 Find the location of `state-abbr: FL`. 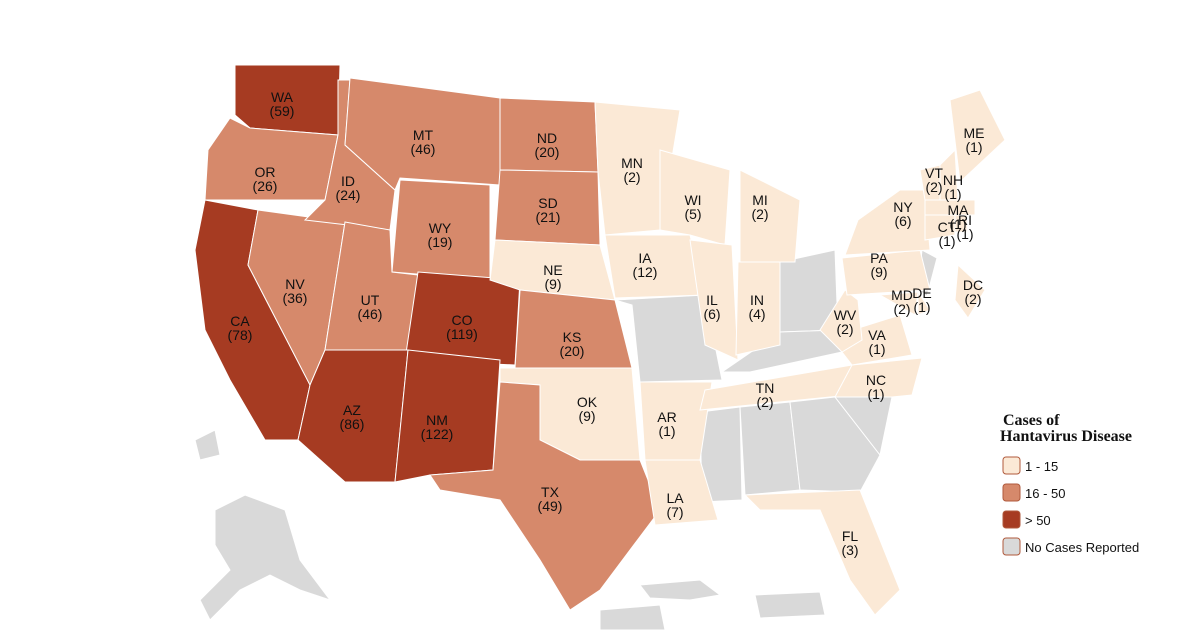

state-abbr: FL is located at coordinates (850, 536).